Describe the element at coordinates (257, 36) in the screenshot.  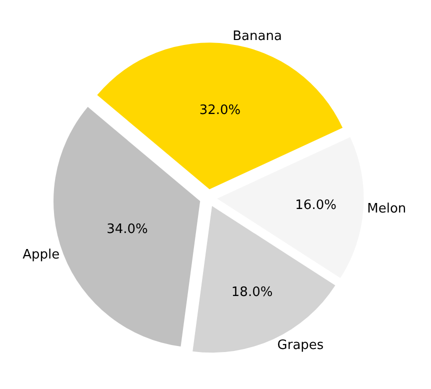
I see `slice-label: Banana` at that location.